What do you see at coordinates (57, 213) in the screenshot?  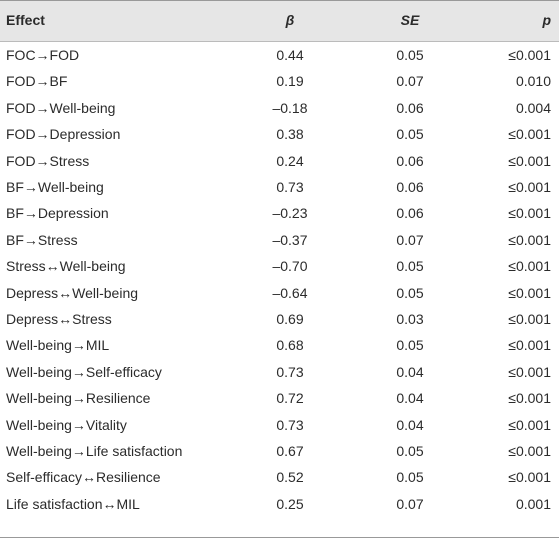 I see `effect-cell: BF→Depression` at bounding box center [57, 213].